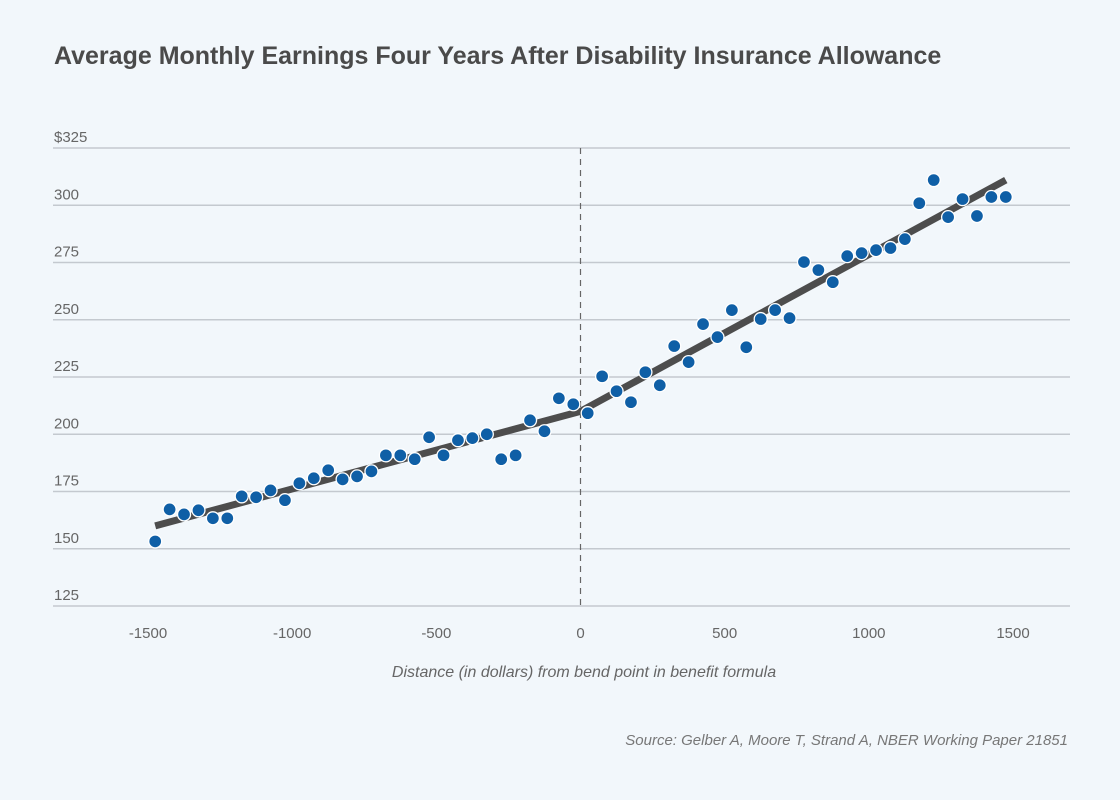 Image resolution: width=1120 pixels, height=800 pixels. Describe the element at coordinates (1012, 633) in the screenshot. I see `x-tick-label: 1500` at that location.